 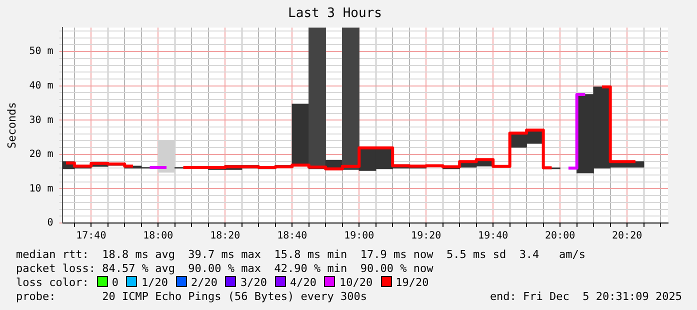 What do you see at coordinates (356, 282) in the screenshot?
I see `legend-label: 10/20` at bounding box center [356, 282].